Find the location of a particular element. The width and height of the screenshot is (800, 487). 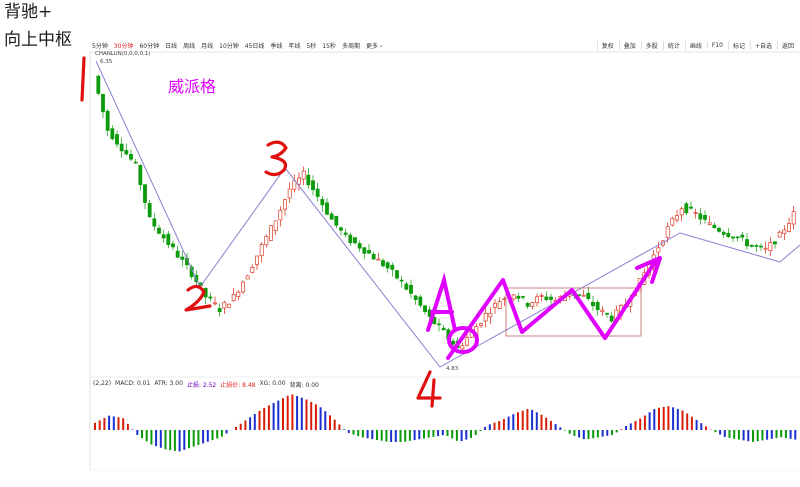

toolbar-button: 叠加 is located at coordinates (627, 45).